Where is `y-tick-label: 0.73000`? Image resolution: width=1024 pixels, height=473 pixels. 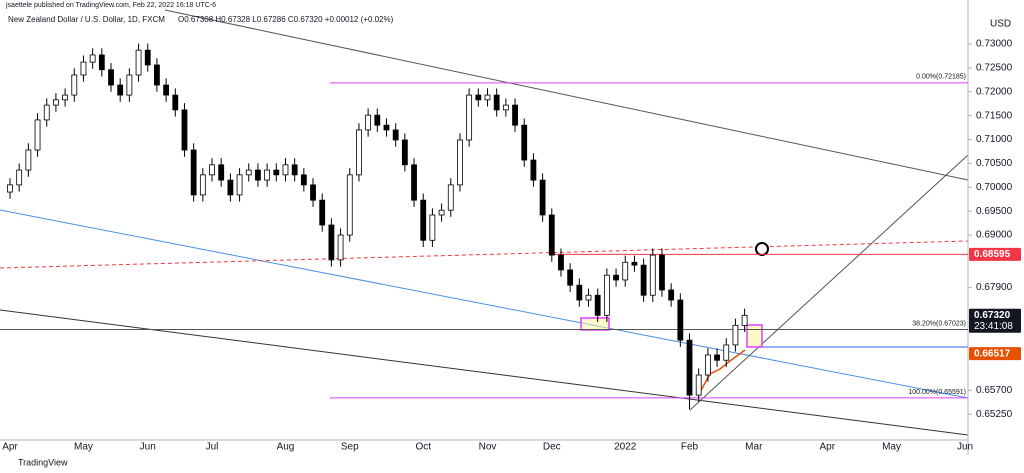 y-tick-label: 0.73000 is located at coordinates (994, 44).